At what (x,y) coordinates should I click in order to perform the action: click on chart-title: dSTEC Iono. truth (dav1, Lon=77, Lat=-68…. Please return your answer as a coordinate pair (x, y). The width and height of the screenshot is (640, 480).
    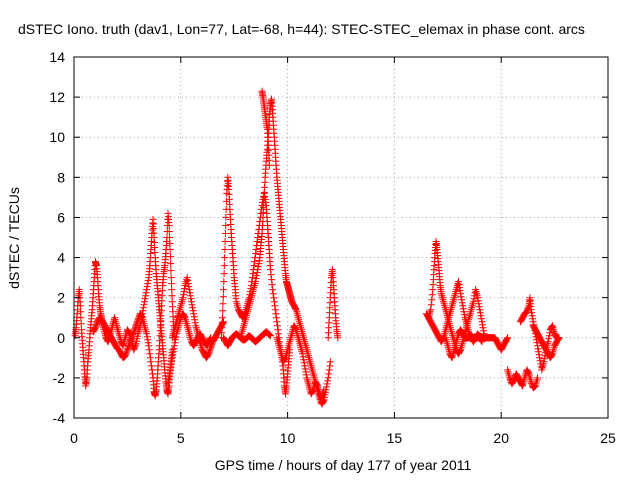
    Looking at the image, I should click on (301, 29).